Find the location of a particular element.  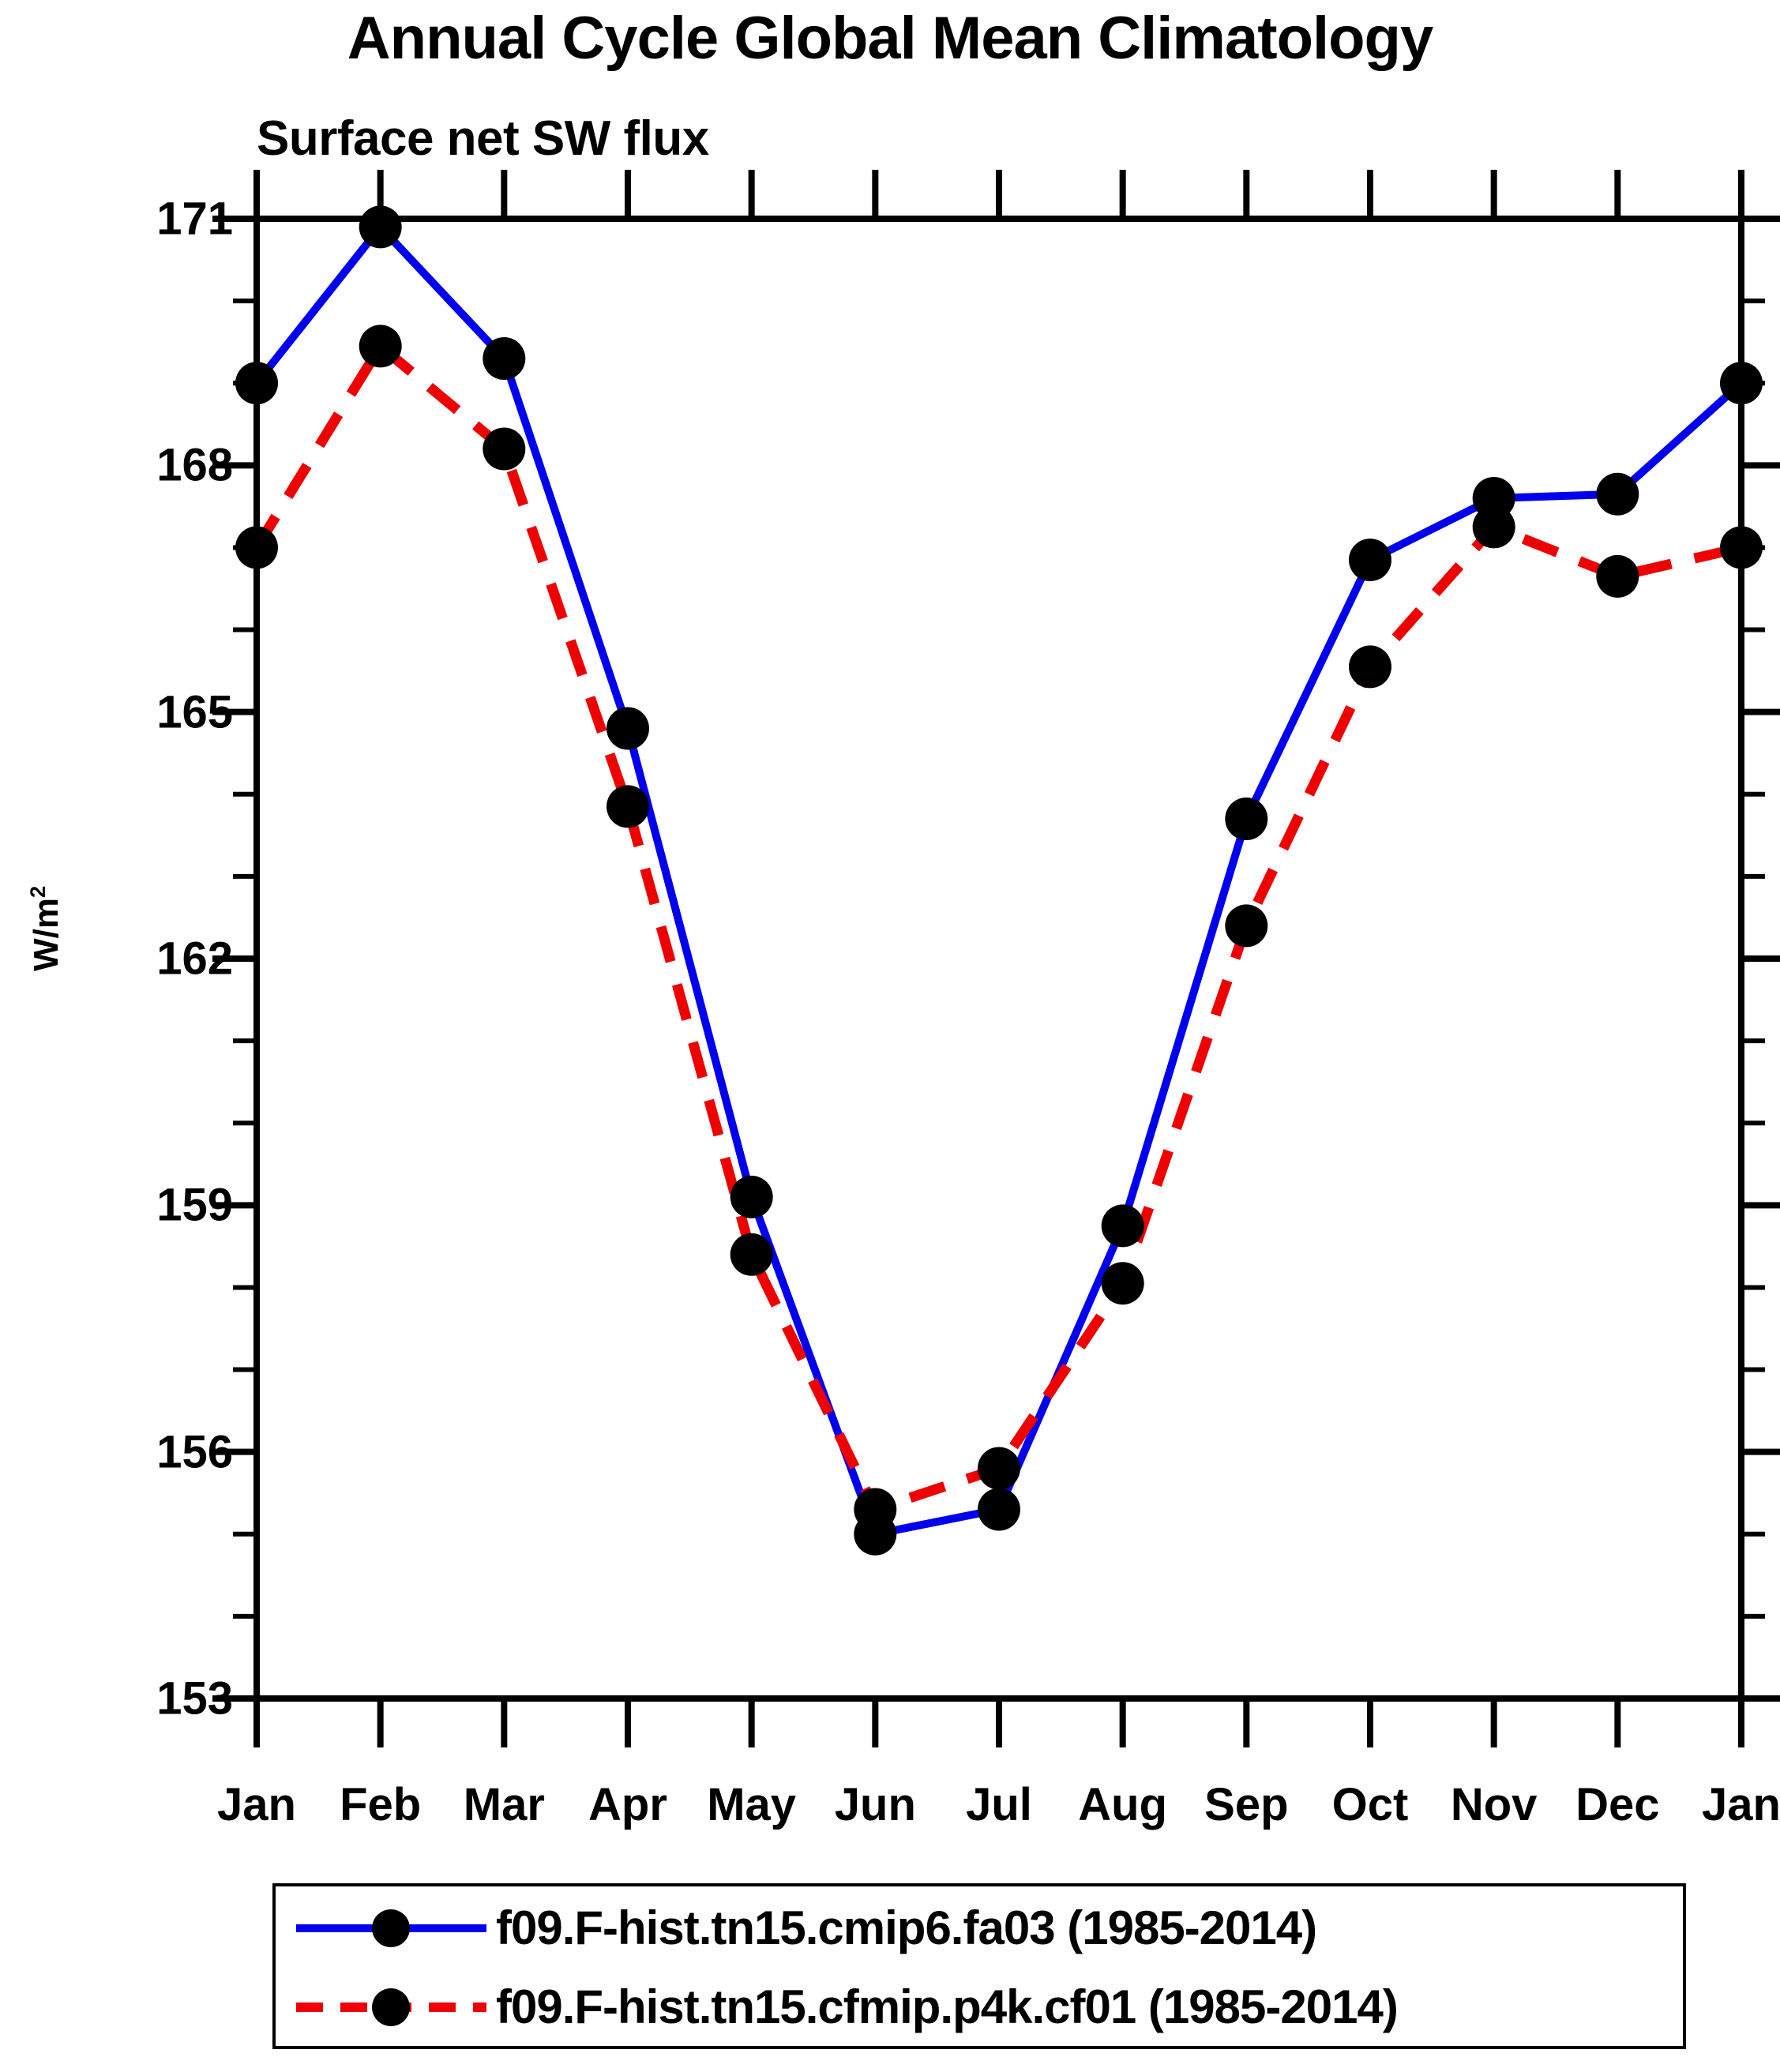

x-axis-tick-label: Jul is located at coordinates (999, 1804).